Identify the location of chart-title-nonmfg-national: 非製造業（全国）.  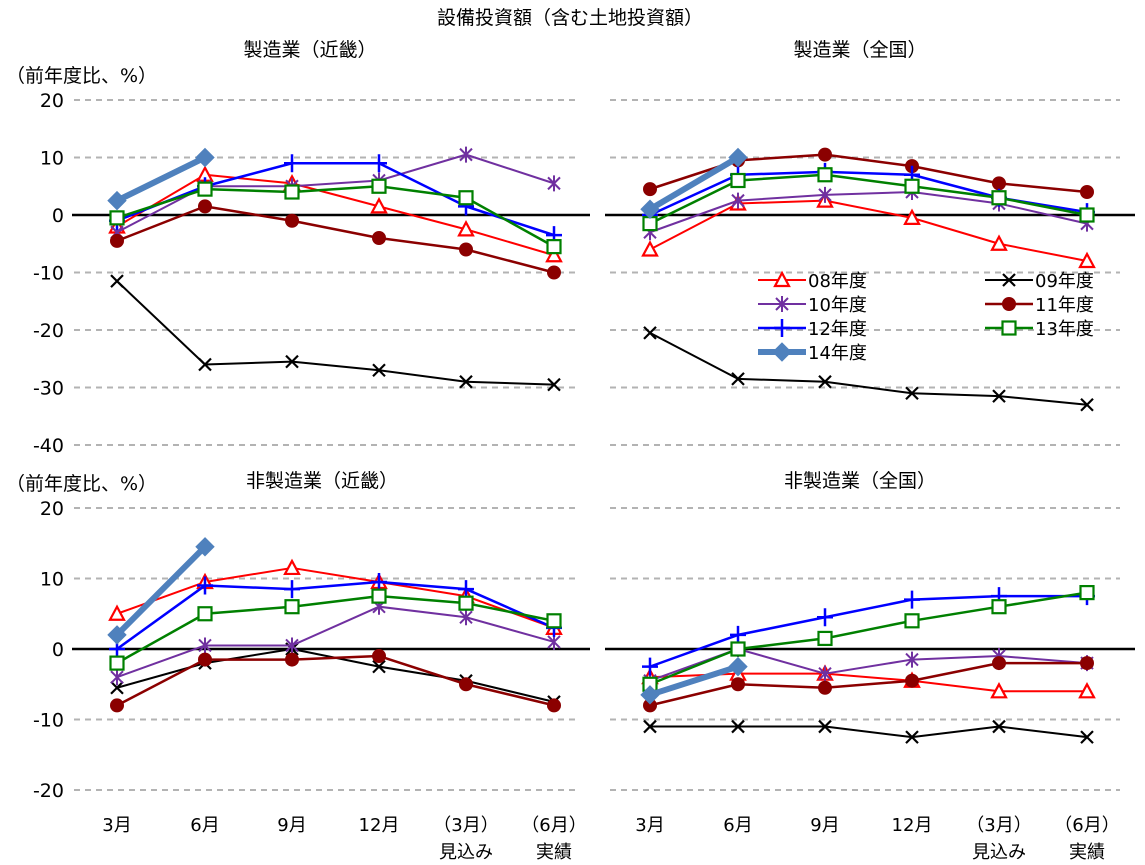
(860, 481).